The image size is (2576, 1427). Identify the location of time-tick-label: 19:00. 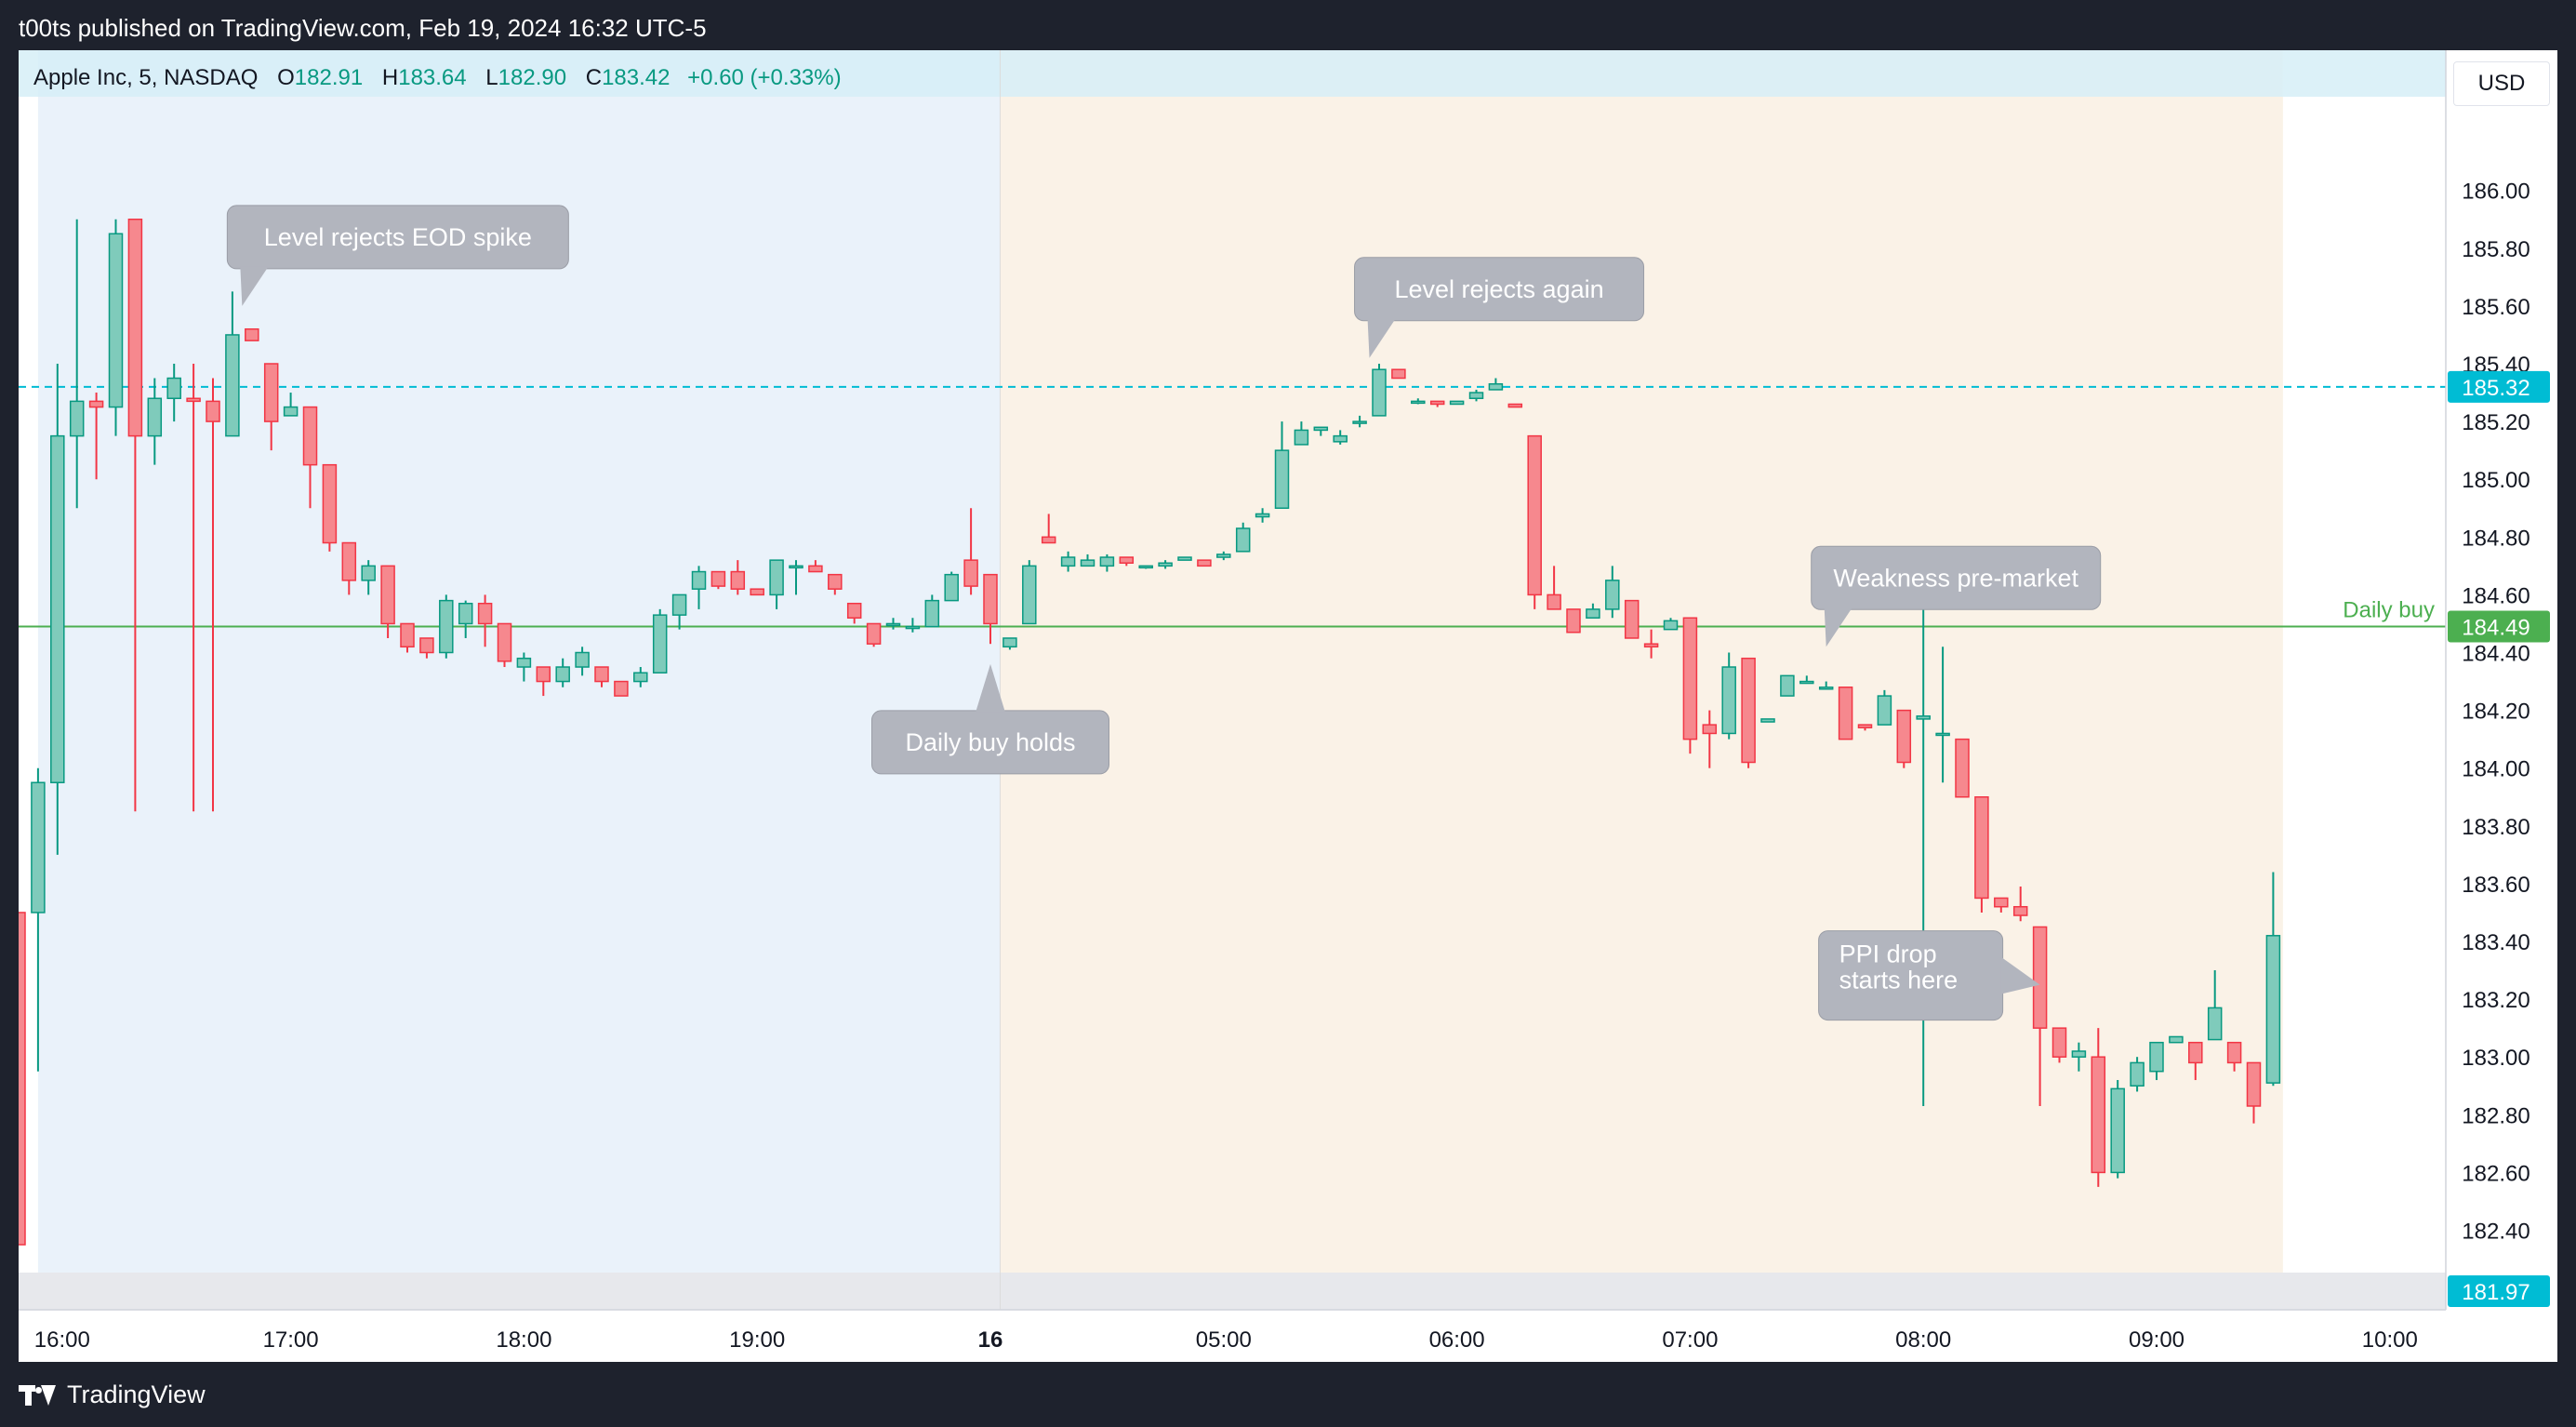
(757, 1340).